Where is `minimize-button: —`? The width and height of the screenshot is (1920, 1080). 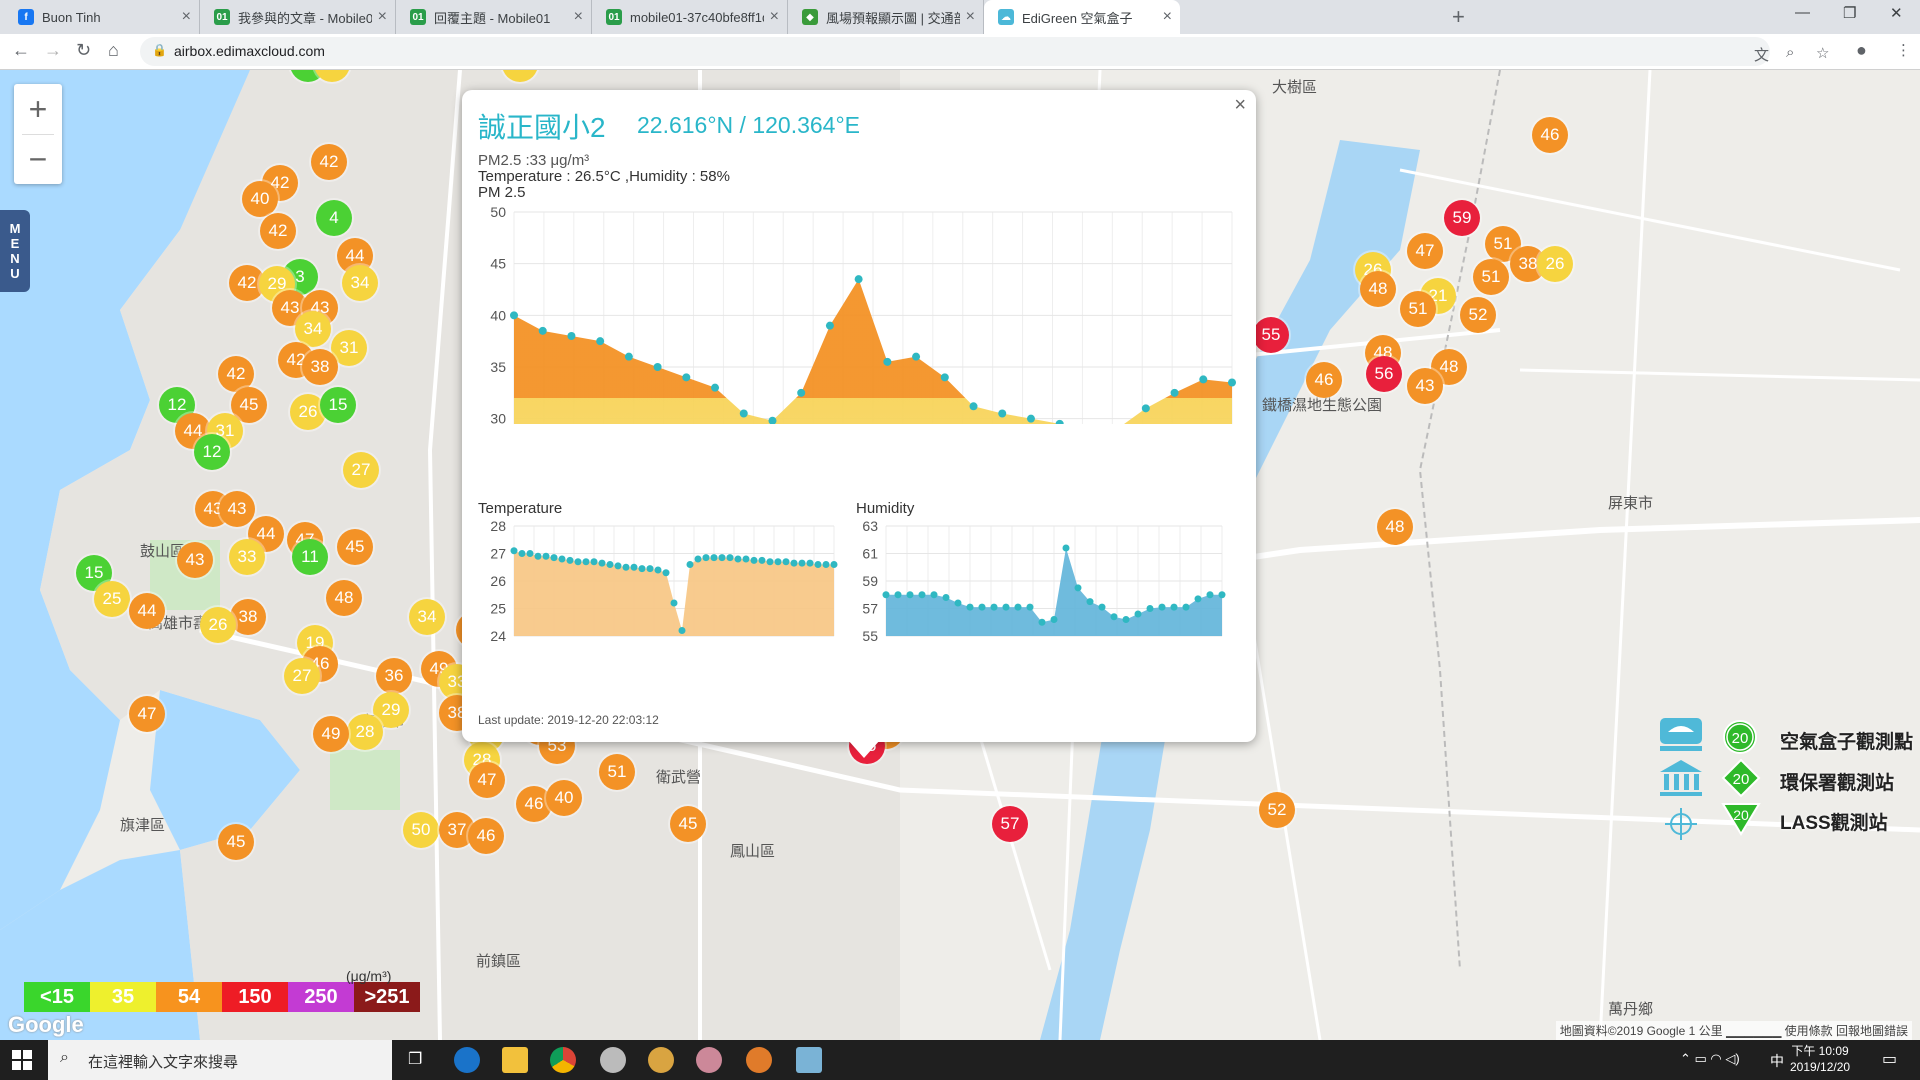
minimize-button: — is located at coordinates (1802, 12).